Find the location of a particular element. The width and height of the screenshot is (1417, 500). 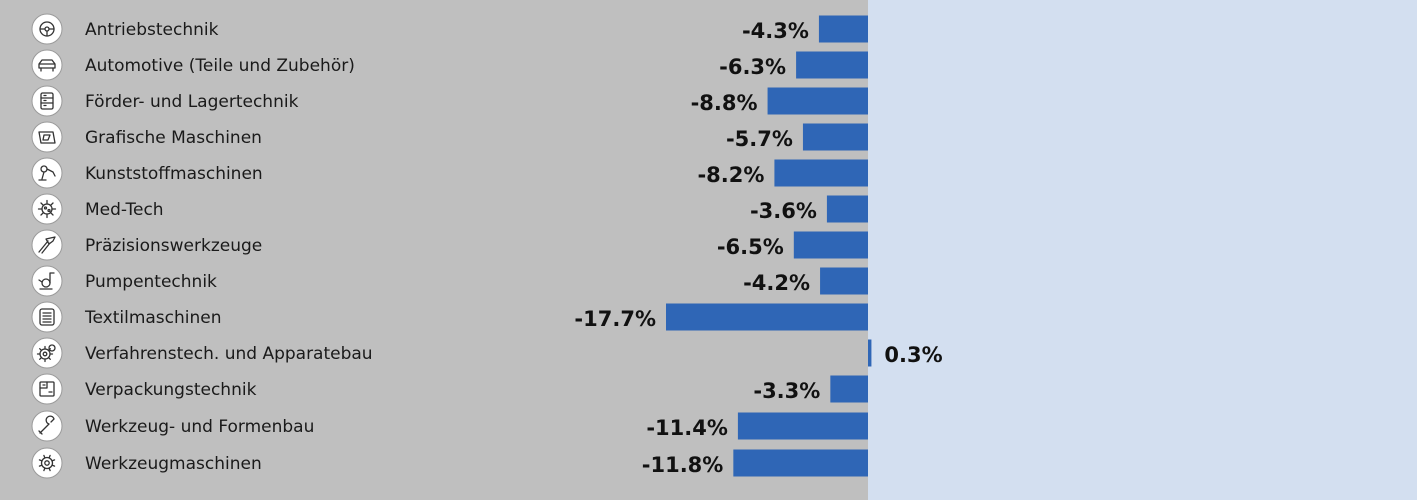

value-label: -11.4% is located at coordinates (687, 428).